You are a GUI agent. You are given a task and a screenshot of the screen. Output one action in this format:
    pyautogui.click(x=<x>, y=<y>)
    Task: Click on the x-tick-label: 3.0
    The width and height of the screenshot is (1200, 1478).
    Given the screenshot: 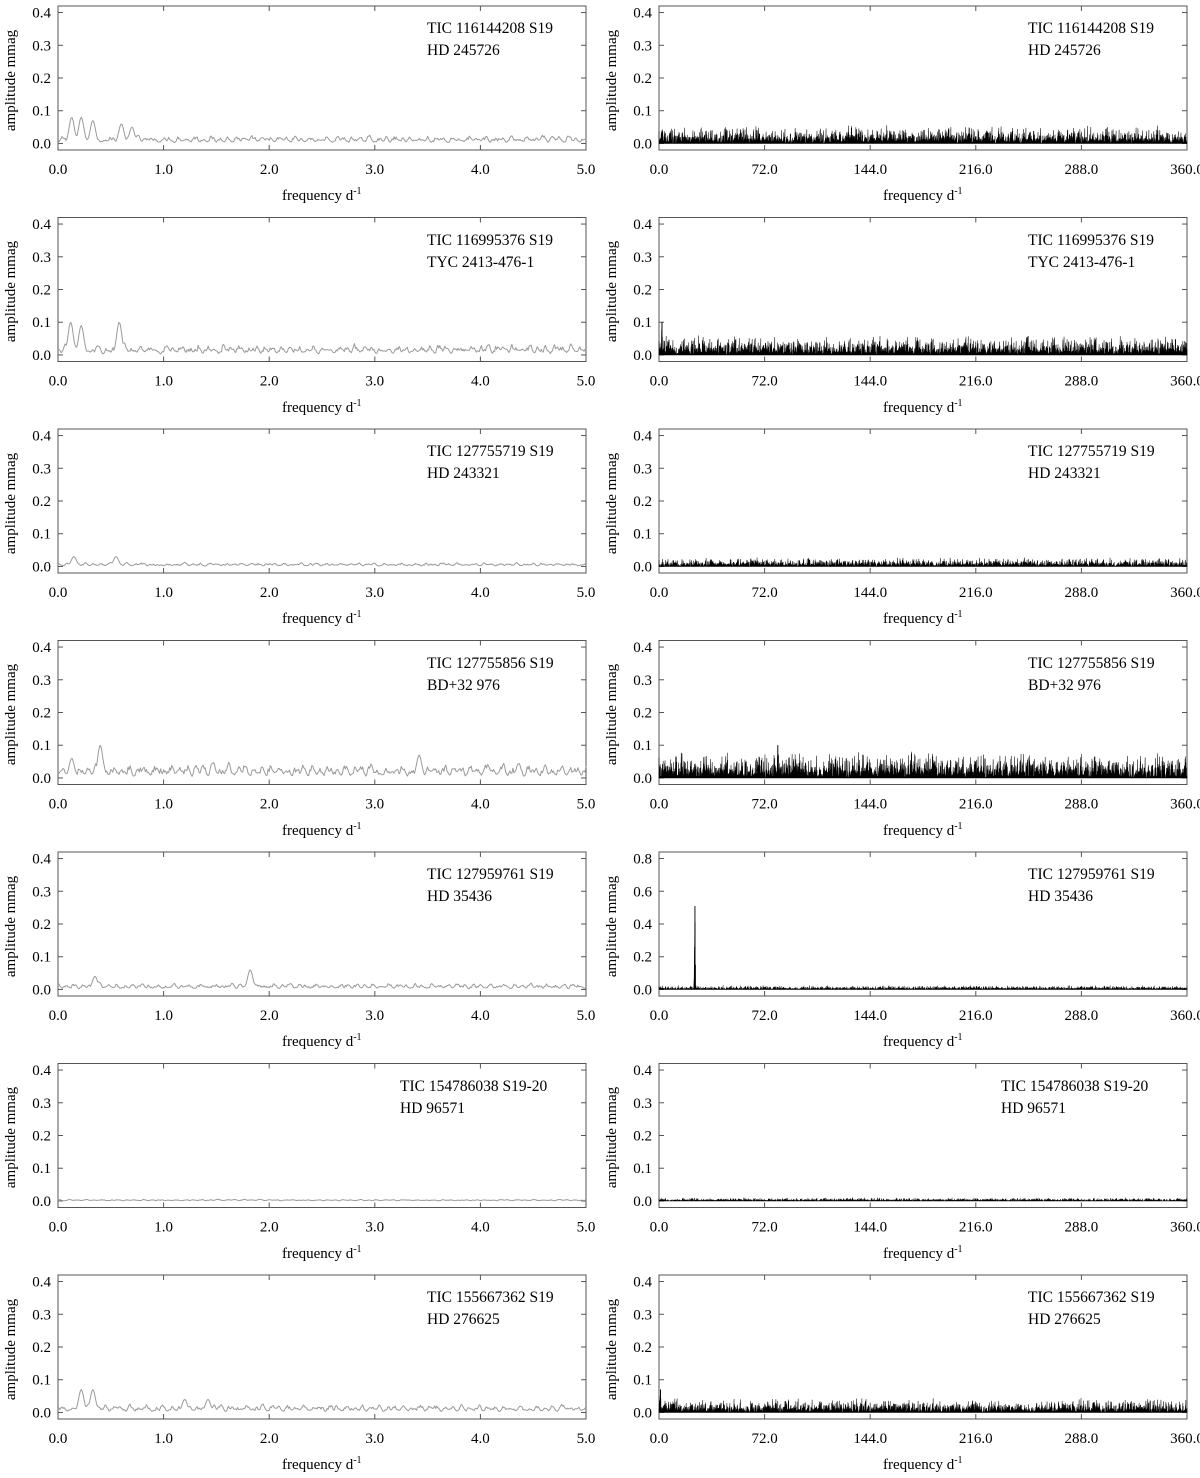 What is the action you would take?
    pyautogui.click(x=374, y=593)
    